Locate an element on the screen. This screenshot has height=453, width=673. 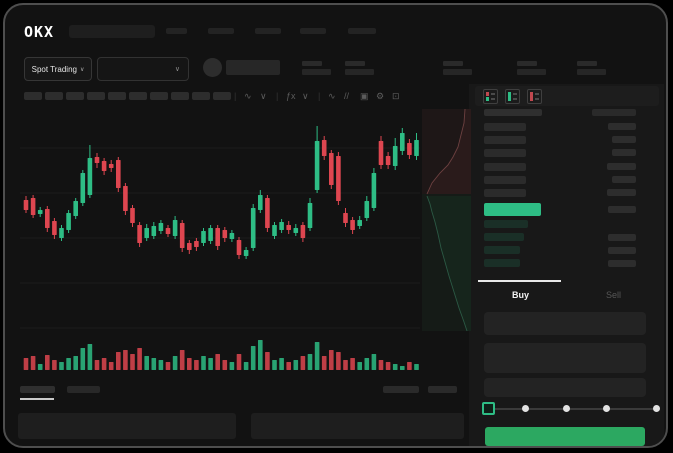
settings-gear-icon: ⚙ is located at coordinates (380, 96).